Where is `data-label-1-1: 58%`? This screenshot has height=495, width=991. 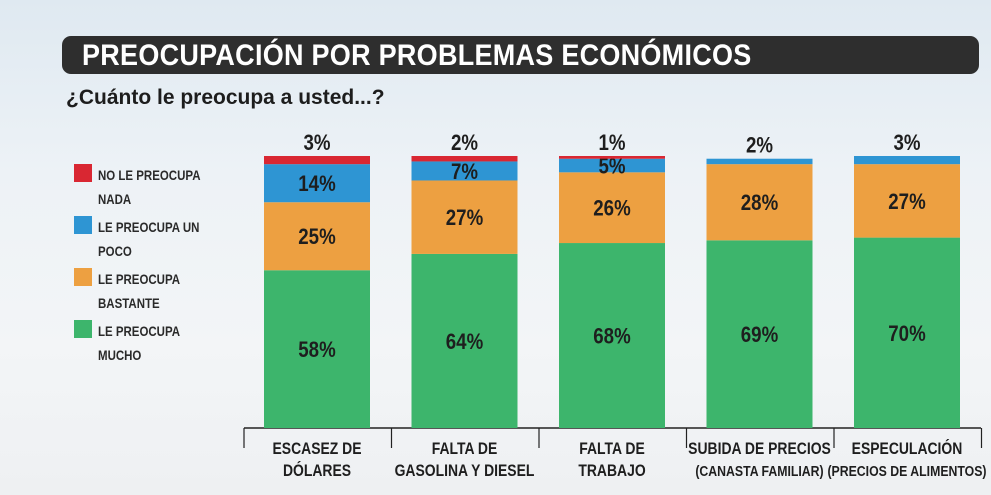
data-label-1-1: 58% is located at coordinates (316, 351).